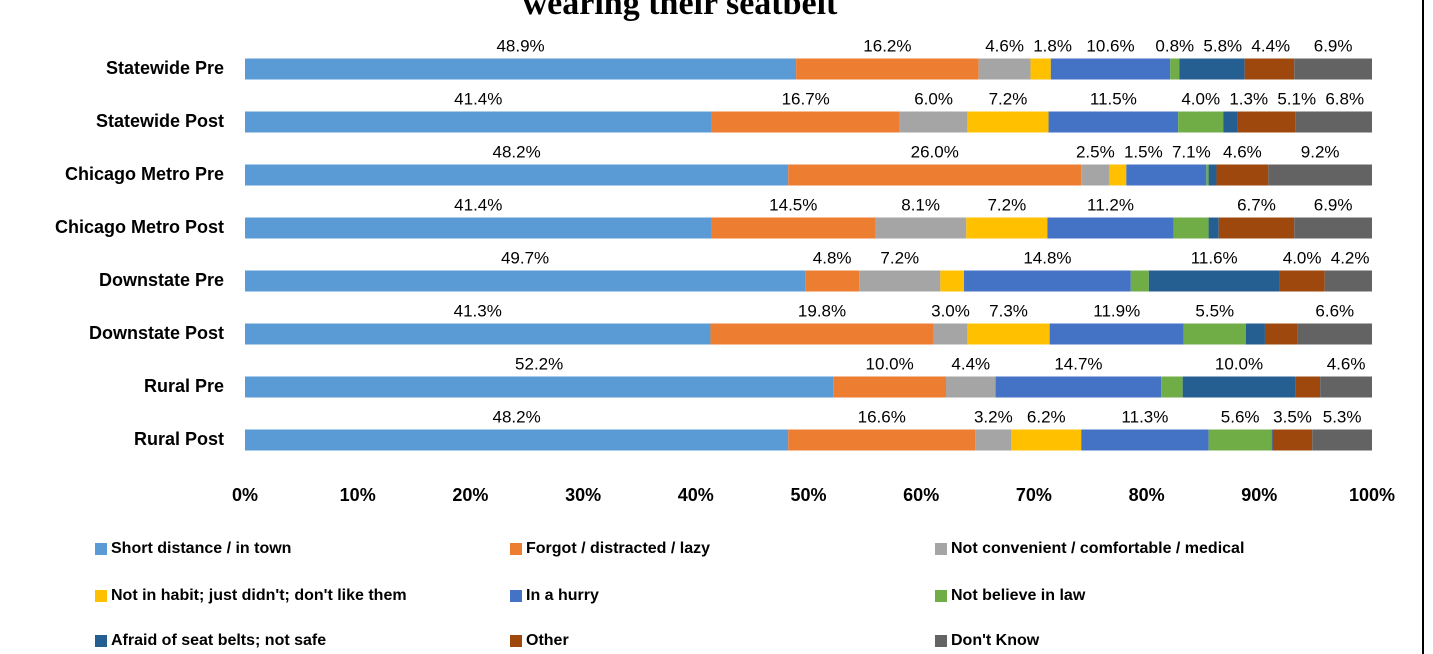  I want to click on data-label: 3.5%, so click(1292, 416).